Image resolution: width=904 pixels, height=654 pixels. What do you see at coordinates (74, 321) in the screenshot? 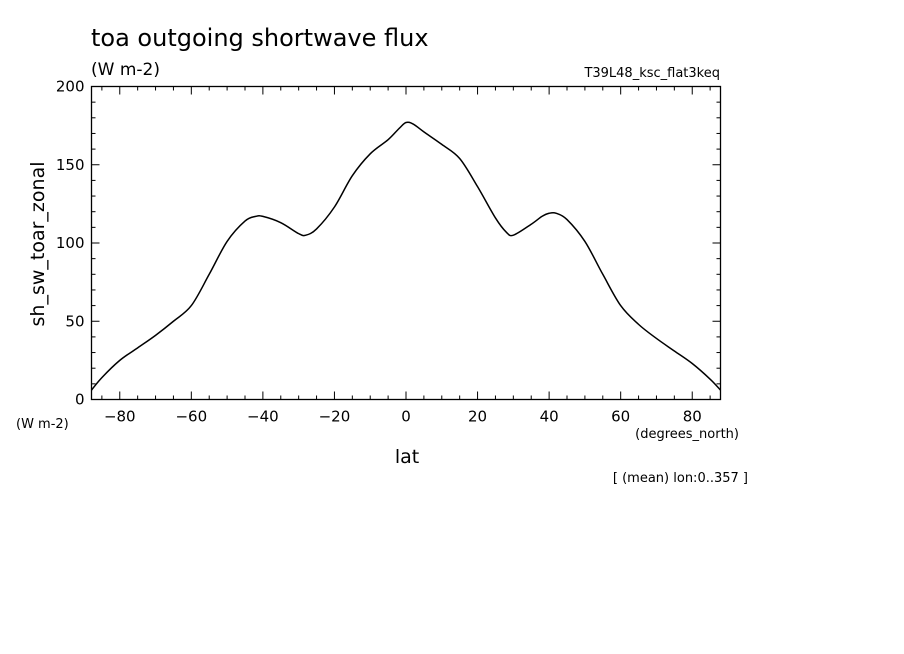
I see `y-tick-label: 50` at bounding box center [74, 321].